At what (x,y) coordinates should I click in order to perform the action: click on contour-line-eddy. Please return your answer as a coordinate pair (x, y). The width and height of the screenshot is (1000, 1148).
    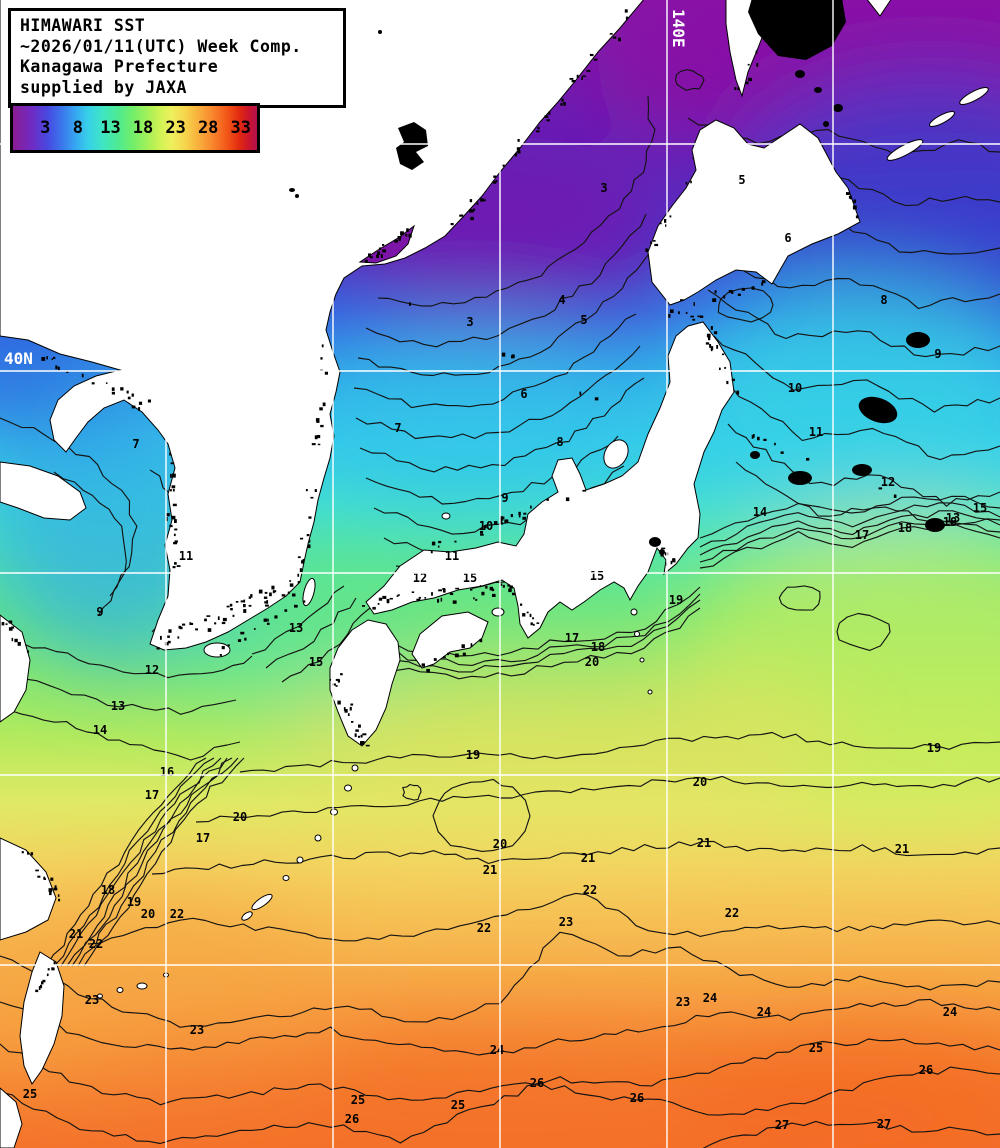
    Looking at the image, I should click on (690, 80).